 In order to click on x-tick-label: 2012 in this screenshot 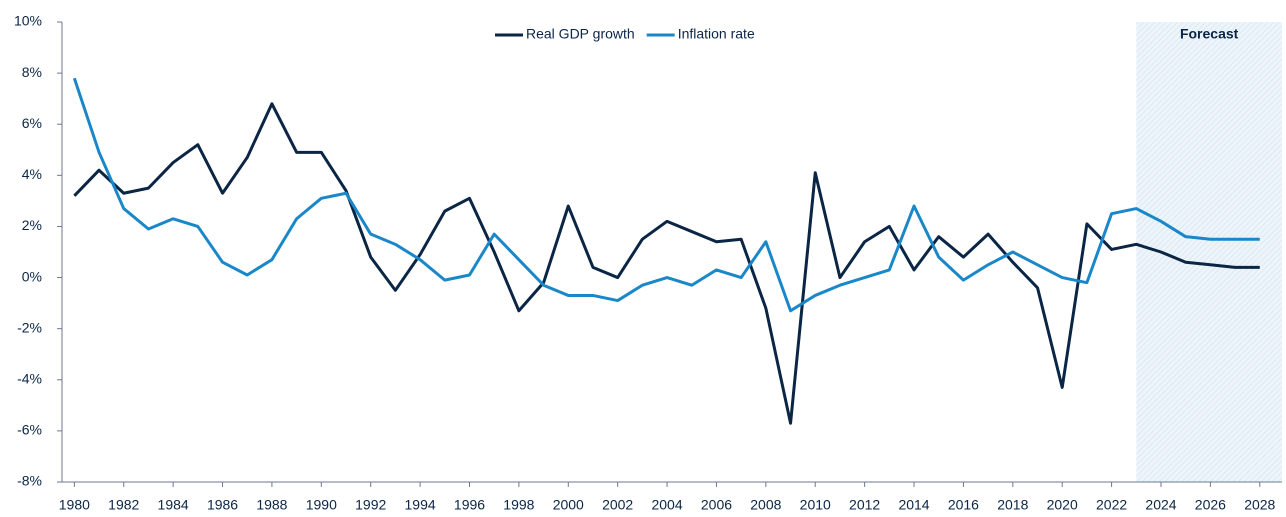, I will do `click(864, 505)`.